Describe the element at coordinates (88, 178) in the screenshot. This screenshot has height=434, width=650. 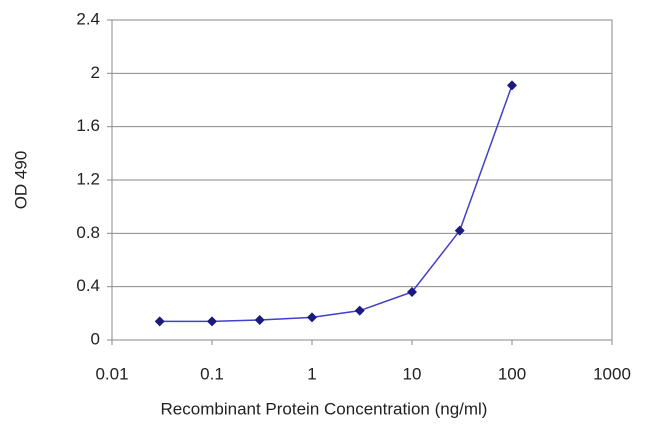
I see `y-tick-label: 1.2` at that location.